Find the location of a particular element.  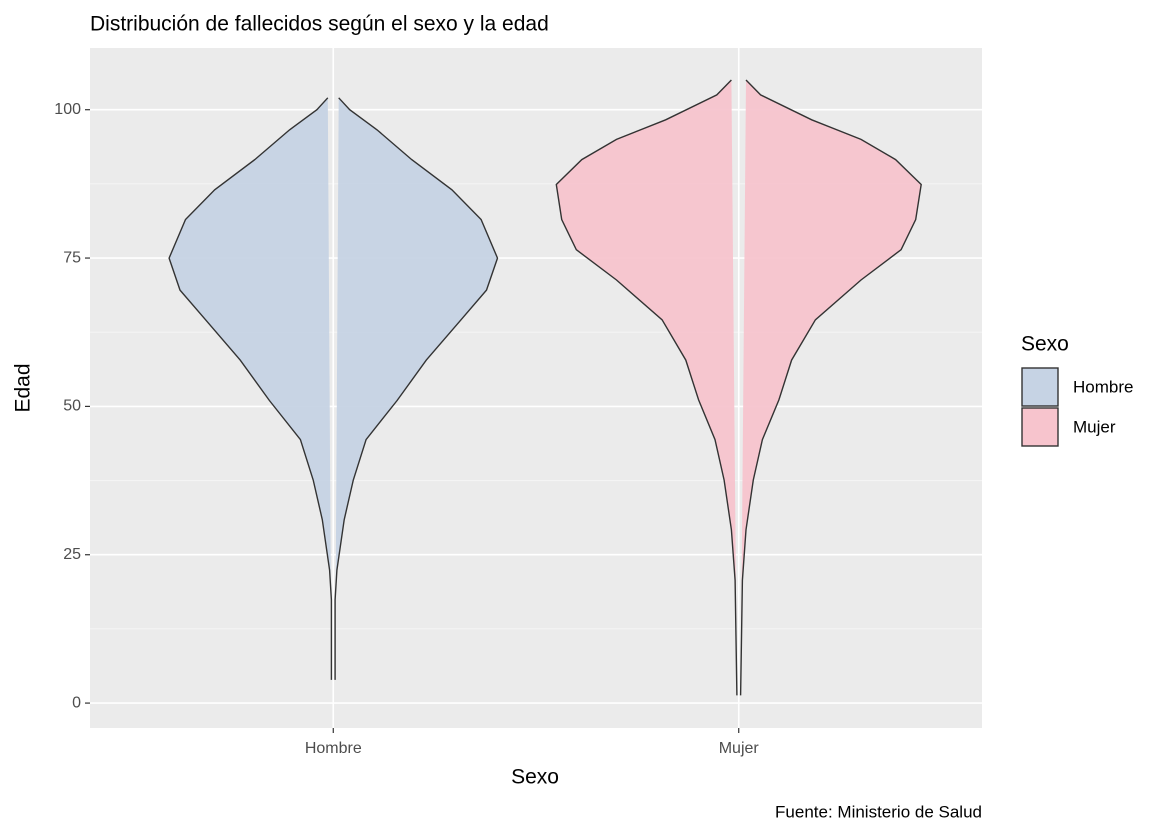

caption: Fuente: Ministerio de Salud is located at coordinates (878, 811).